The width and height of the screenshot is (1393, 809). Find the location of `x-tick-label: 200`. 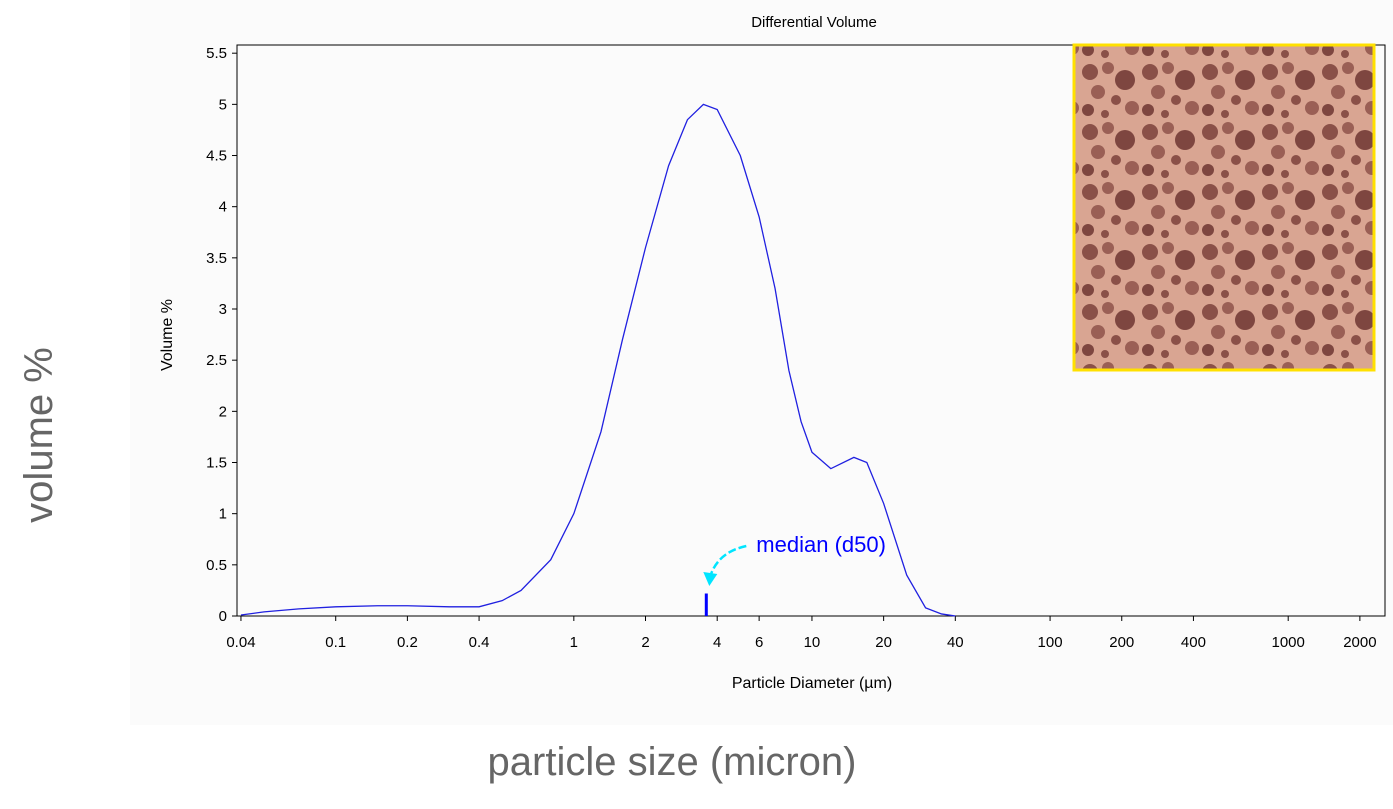

x-tick-label: 200 is located at coordinates (1121, 642).